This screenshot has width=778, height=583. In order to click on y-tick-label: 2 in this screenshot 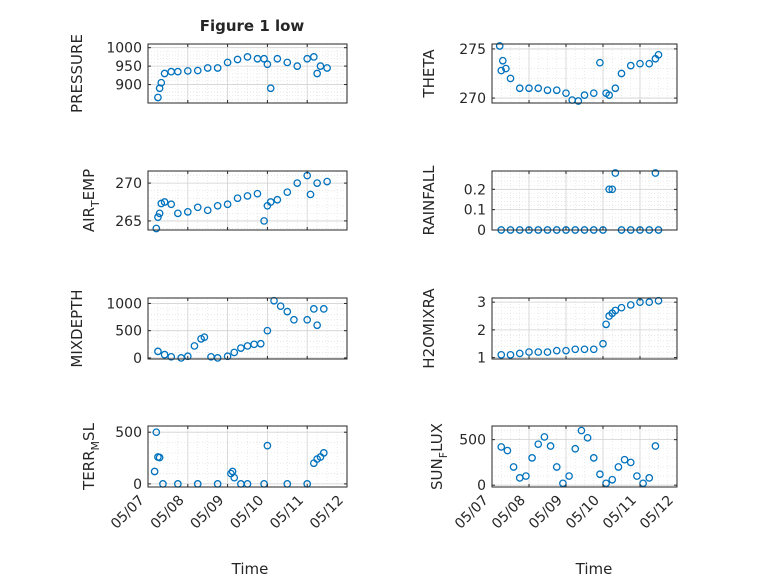, I will do `click(481, 331)`.